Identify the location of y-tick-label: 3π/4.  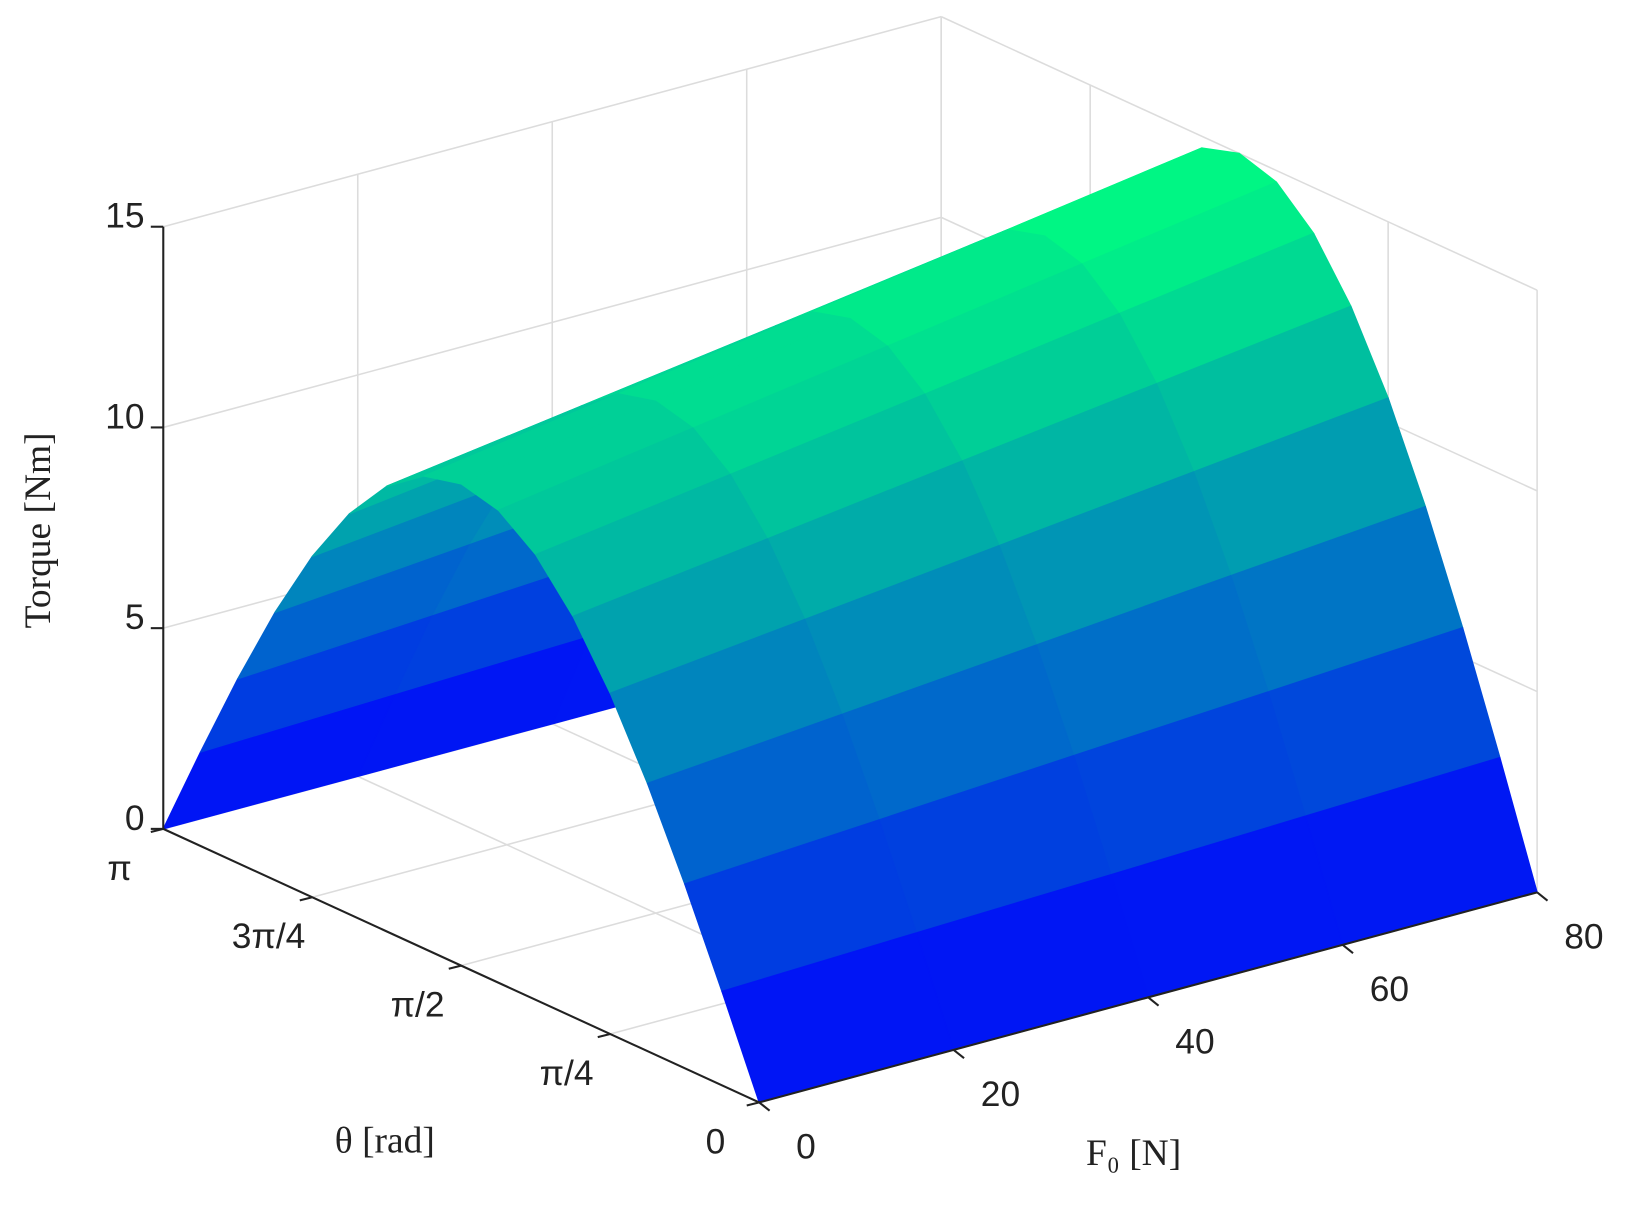
(269, 936).